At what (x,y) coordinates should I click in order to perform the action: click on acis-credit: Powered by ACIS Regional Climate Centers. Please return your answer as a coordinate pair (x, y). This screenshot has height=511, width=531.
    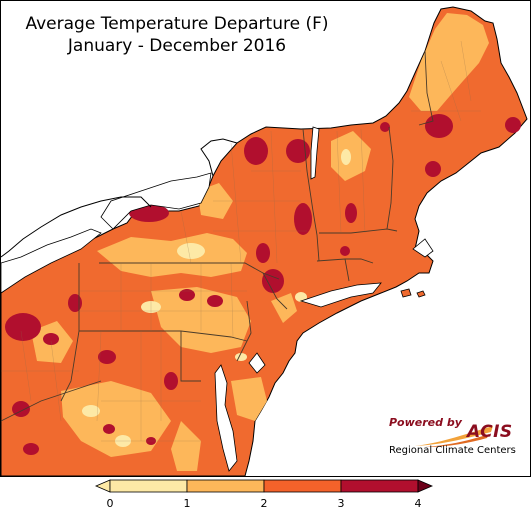
    Looking at the image, I should click on (450, 438).